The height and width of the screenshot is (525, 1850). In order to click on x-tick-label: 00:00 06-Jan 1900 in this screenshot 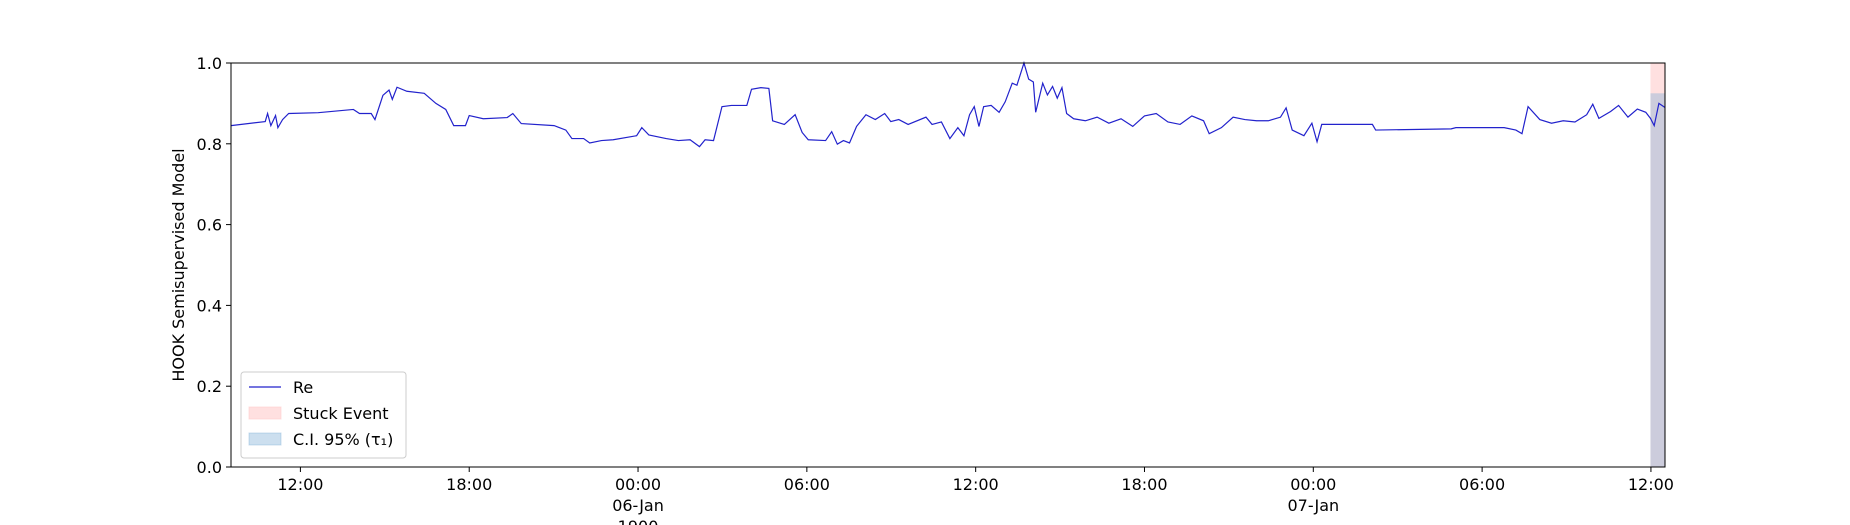, I will do `click(638, 500)`.